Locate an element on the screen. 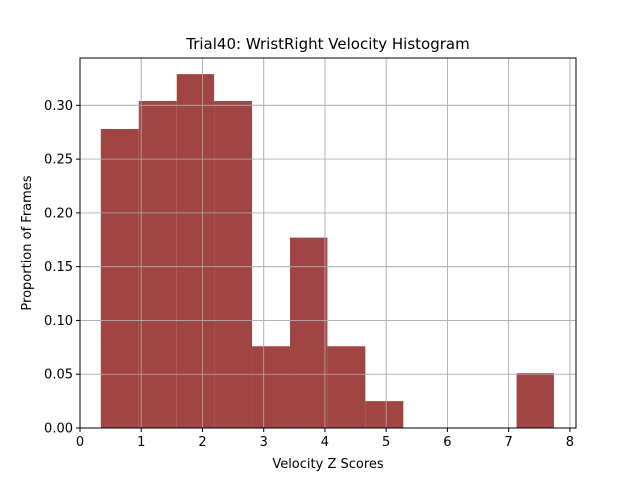 Image resolution: width=640 pixels, height=480 pixels. x-tick-label-0: 0 is located at coordinates (80, 442).